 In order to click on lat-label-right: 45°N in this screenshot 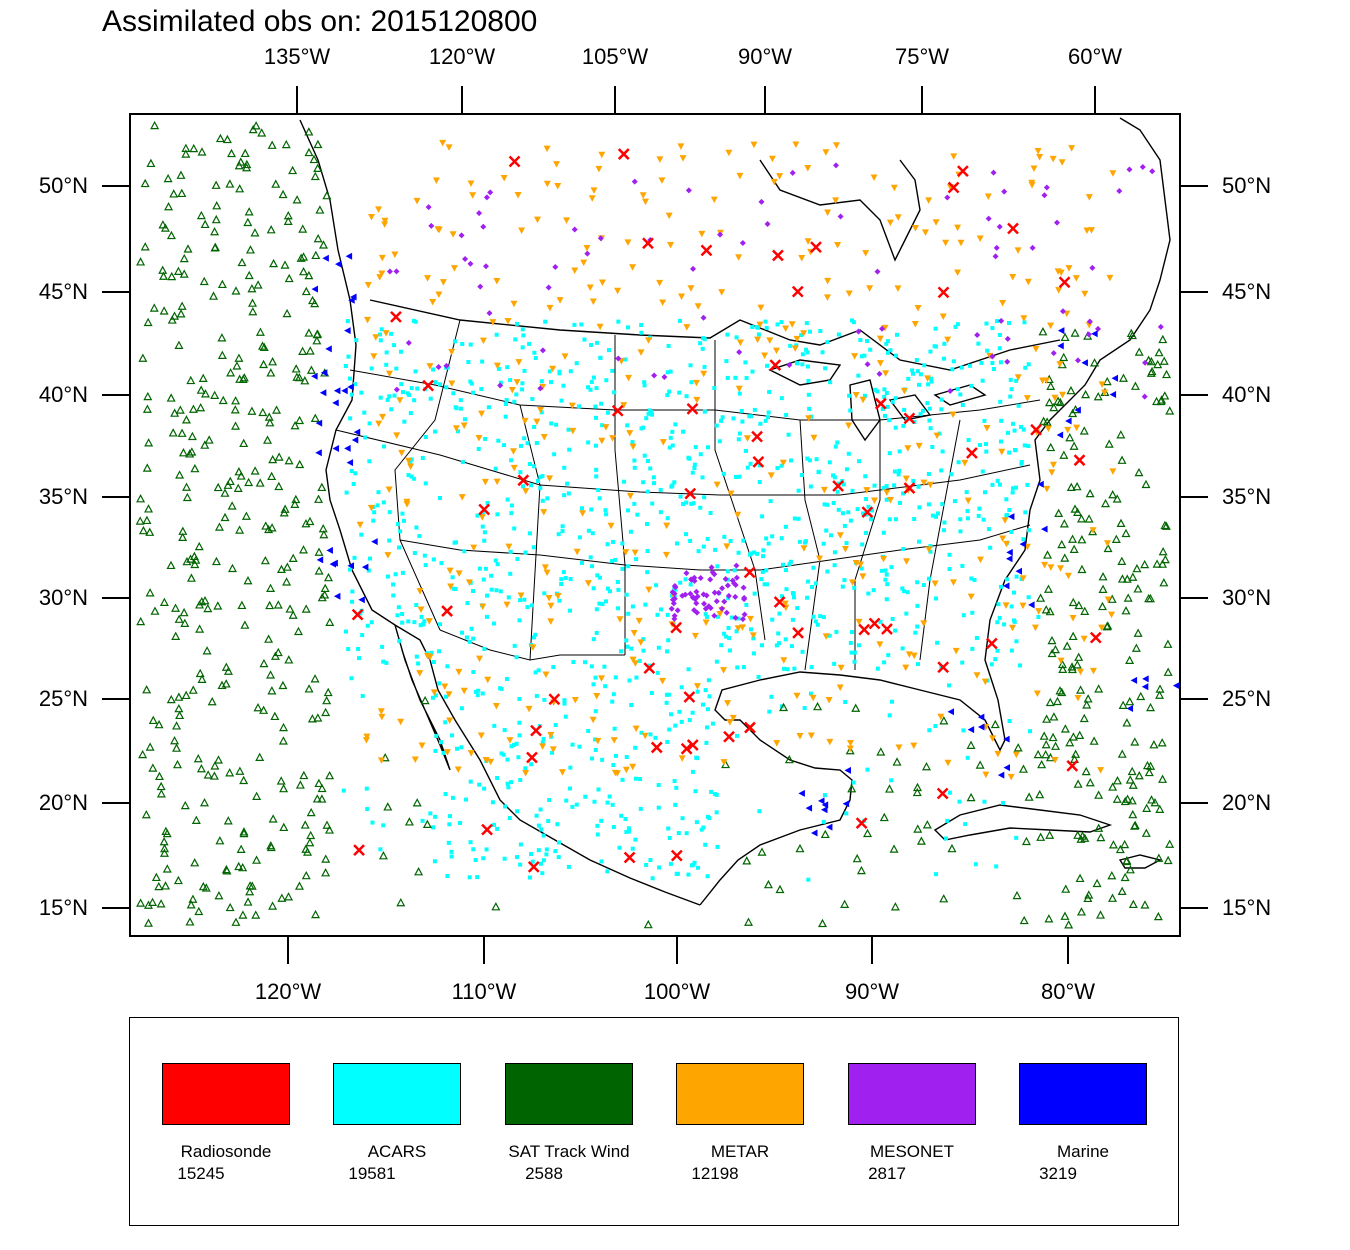, I will do `click(1247, 291)`.